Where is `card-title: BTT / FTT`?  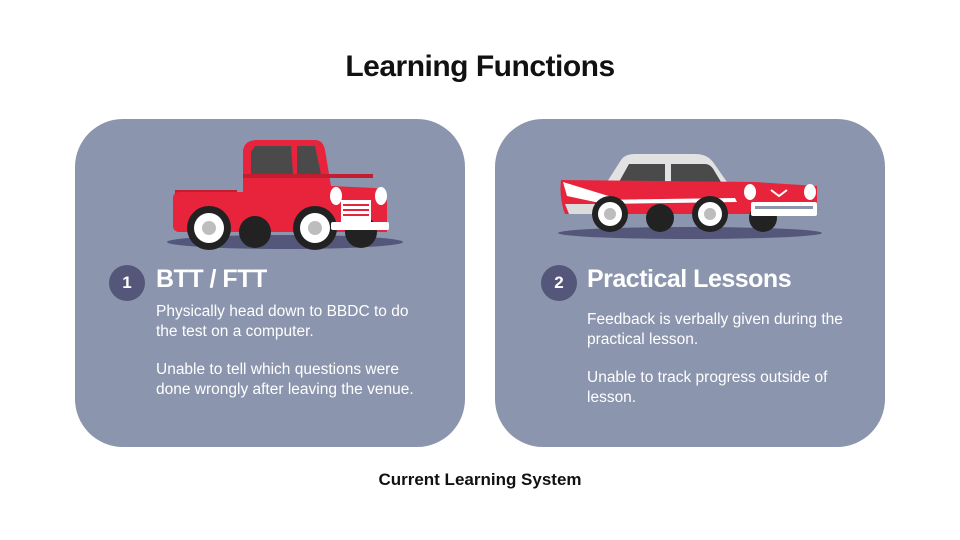
card-title: BTT / FTT is located at coordinates (211, 279).